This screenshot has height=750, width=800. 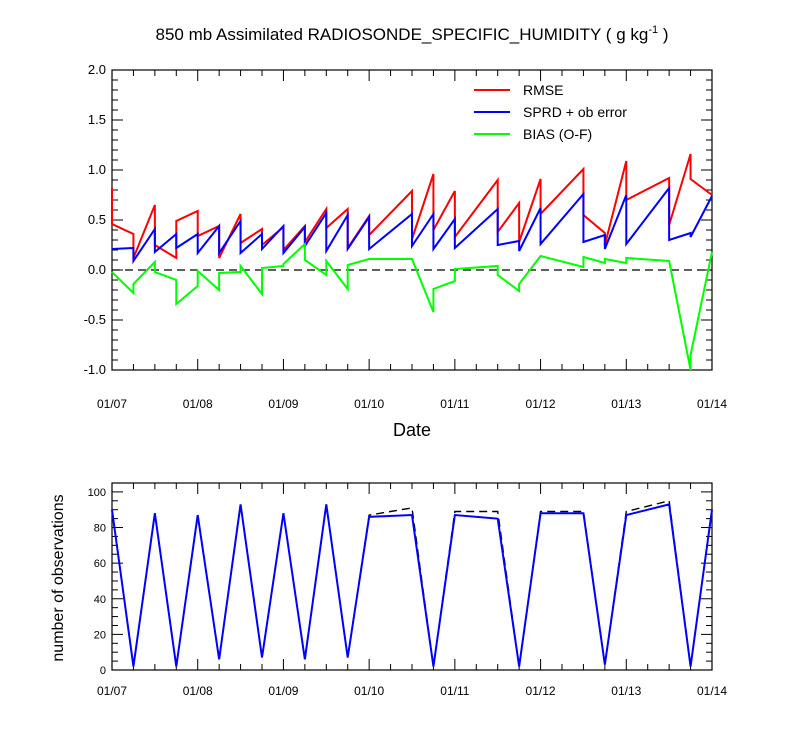 What do you see at coordinates (95, 319) in the screenshot?
I see `y-tick-label: -0.5` at bounding box center [95, 319].